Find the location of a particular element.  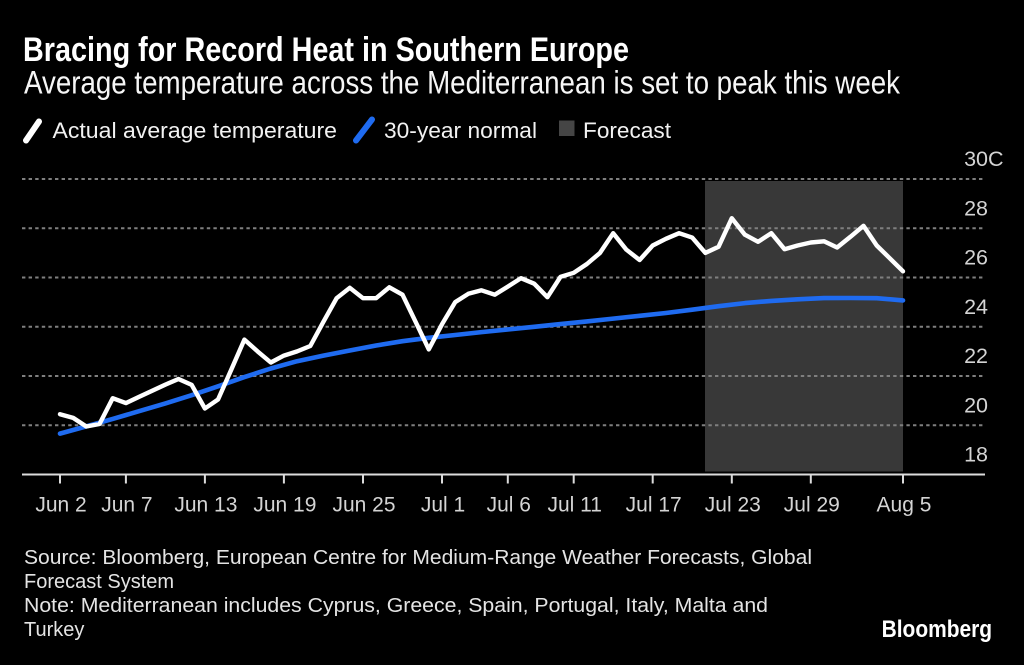

svg-text: Forecast is located at coordinates (627, 130).